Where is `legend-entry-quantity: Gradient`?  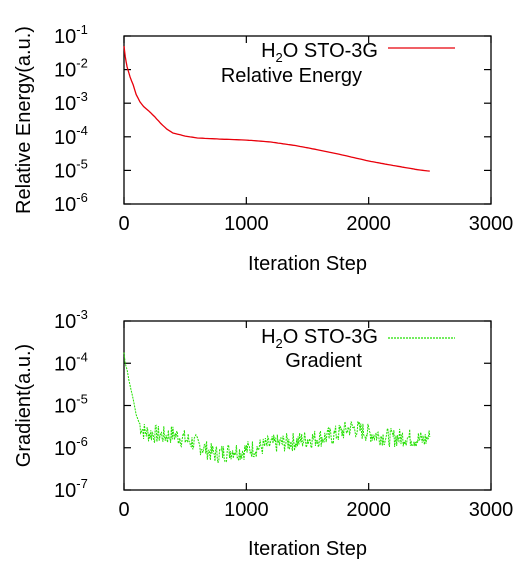
legend-entry-quantity: Gradient is located at coordinates (323, 361).